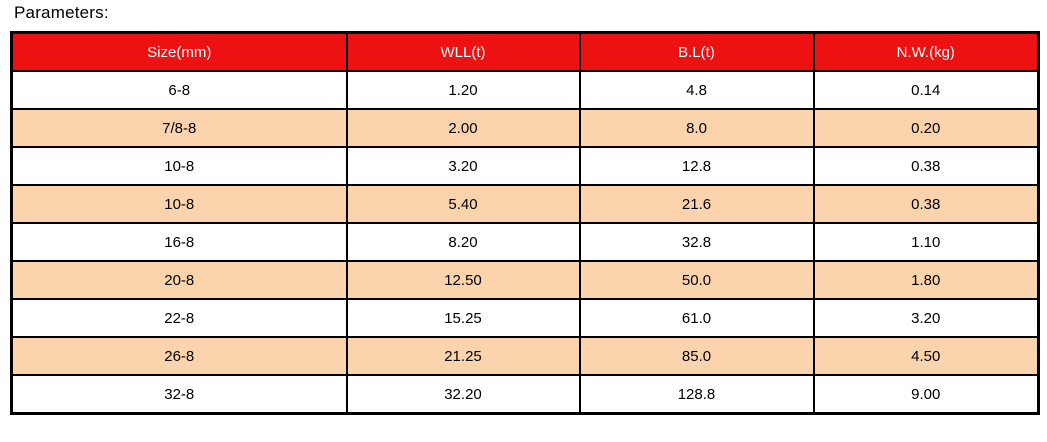 This screenshot has width=1047, height=442. What do you see at coordinates (926, 242) in the screenshot?
I see `table-cell: 1.10` at bounding box center [926, 242].